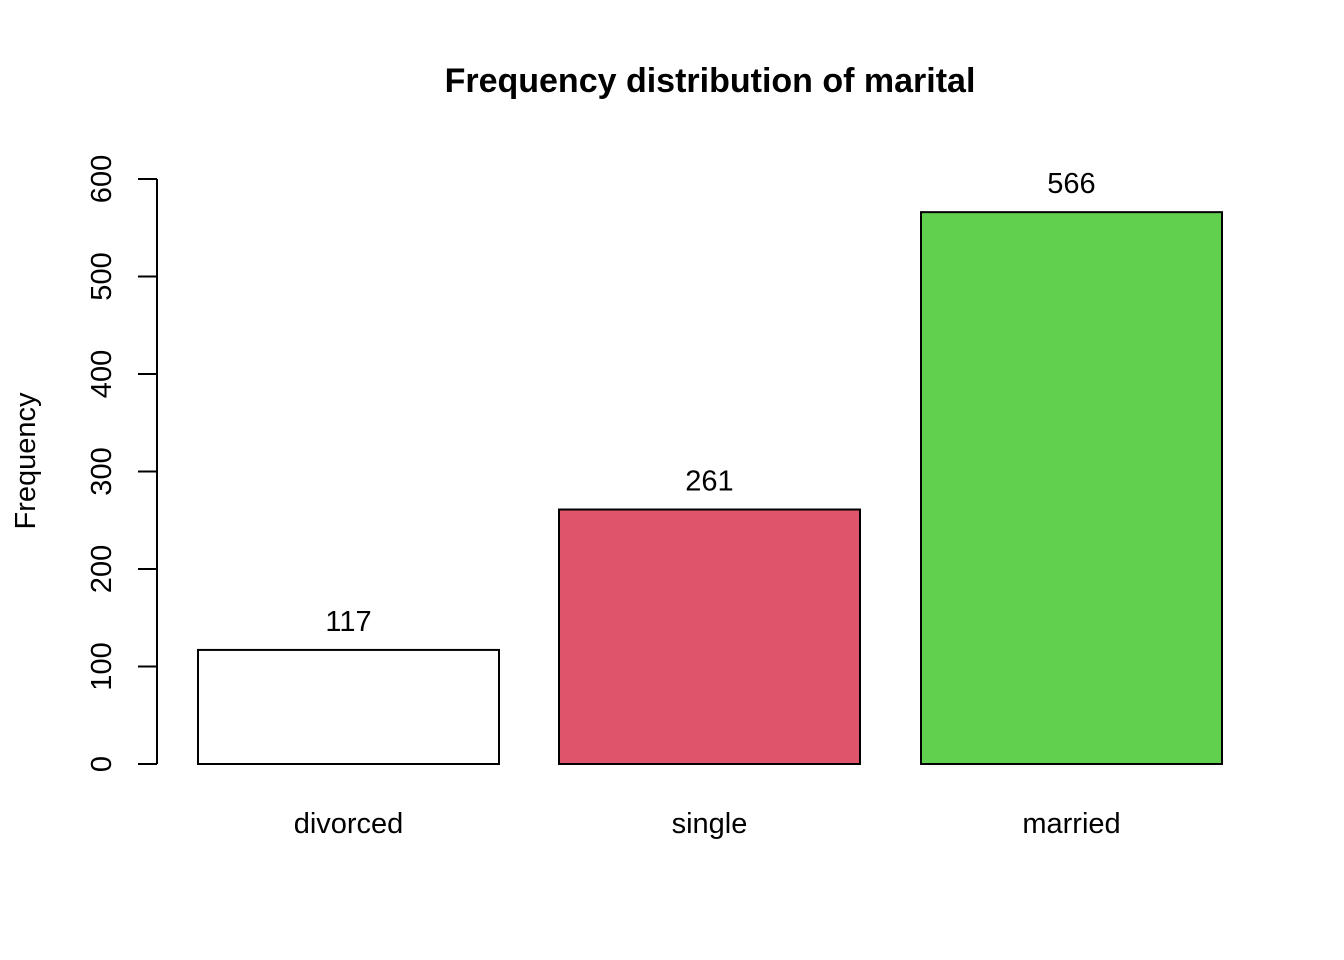  Describe the element at coordinates (348, 706) in the screenshot. I see `bar-divorced` at that location.